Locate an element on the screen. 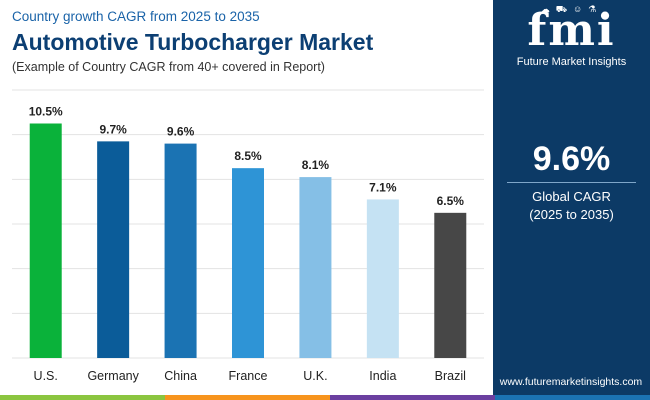 Image resolution: width=650 pixels, height=400 pixels. fmi-logo: fmi Future Market Insights is located at coordinates (571, 37).